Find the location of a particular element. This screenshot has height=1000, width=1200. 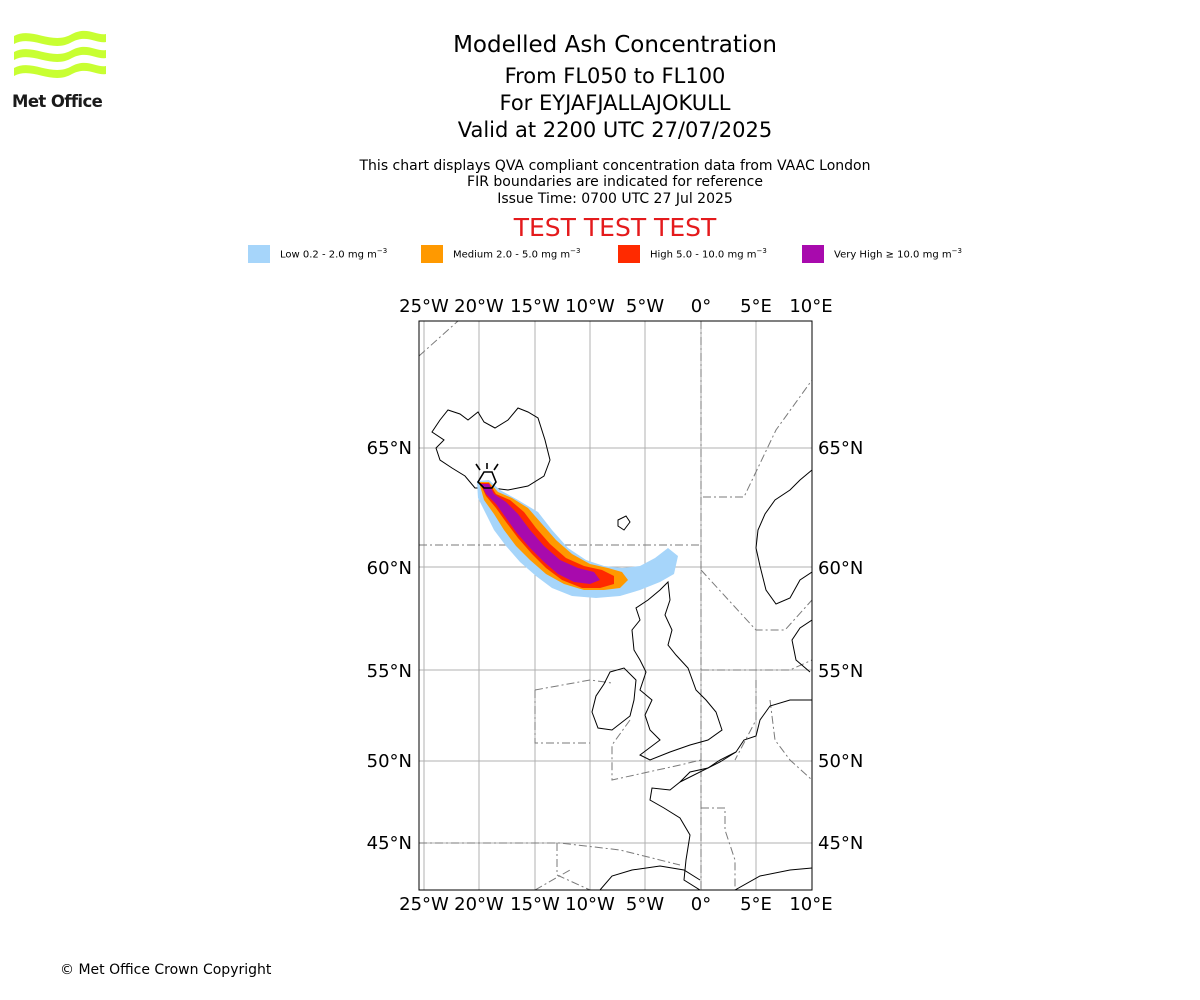

continent-coast is located at coordinates (730, 794).